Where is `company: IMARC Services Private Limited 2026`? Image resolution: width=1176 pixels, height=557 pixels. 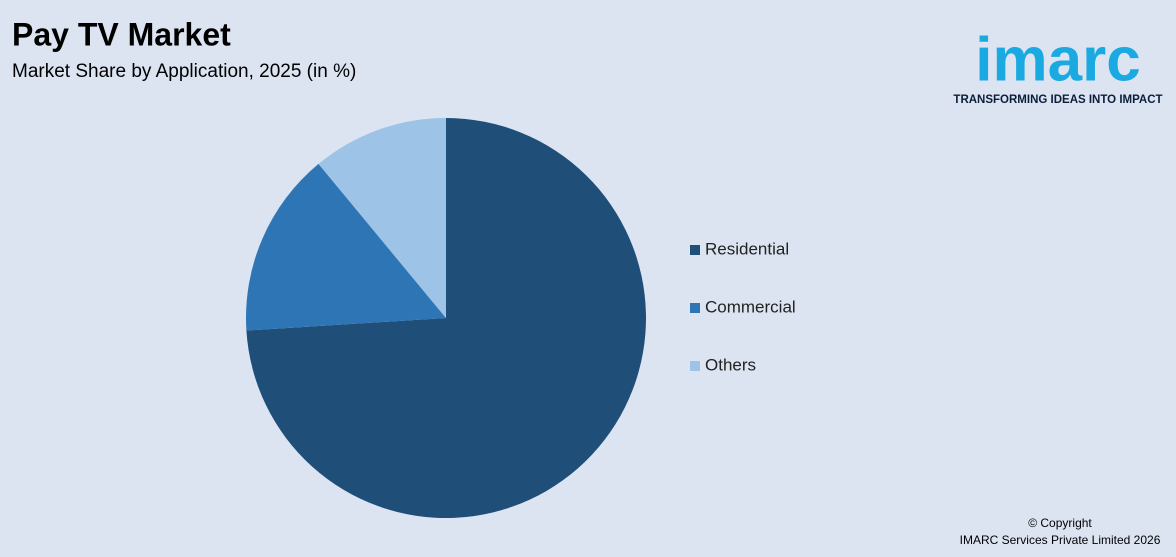 company: IMARC Services Private Limited 2026 is located at coordinates (1060, 540).